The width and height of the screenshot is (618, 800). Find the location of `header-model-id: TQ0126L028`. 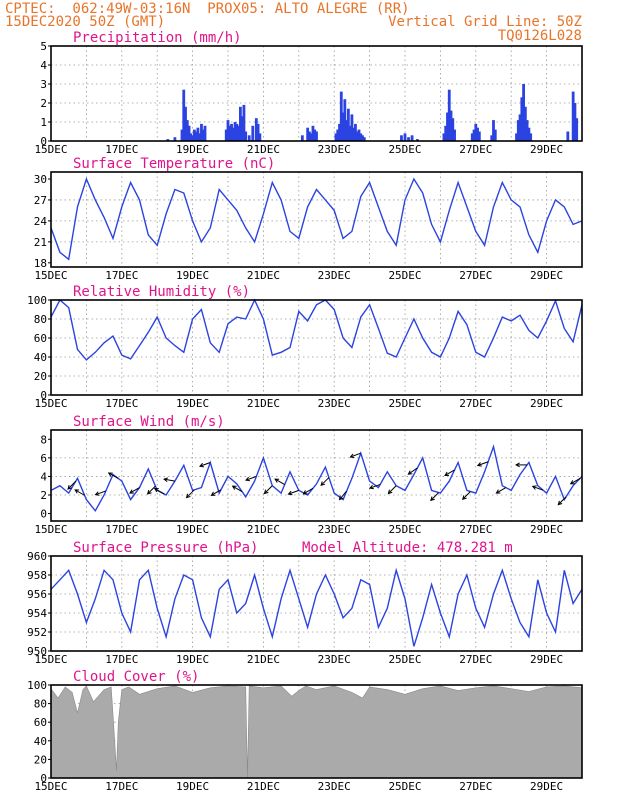

header-model-id: TQ0126L028 is located at coordinates (539, 36).